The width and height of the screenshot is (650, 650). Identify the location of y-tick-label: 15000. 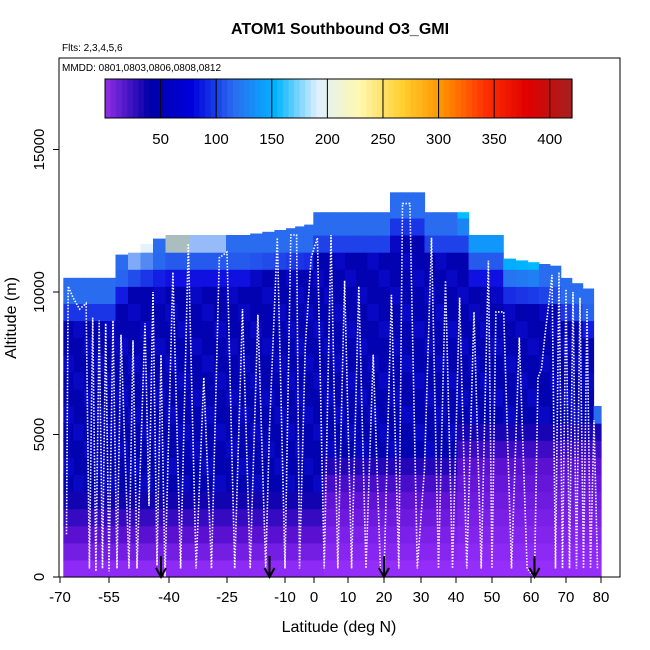
(39, 150).